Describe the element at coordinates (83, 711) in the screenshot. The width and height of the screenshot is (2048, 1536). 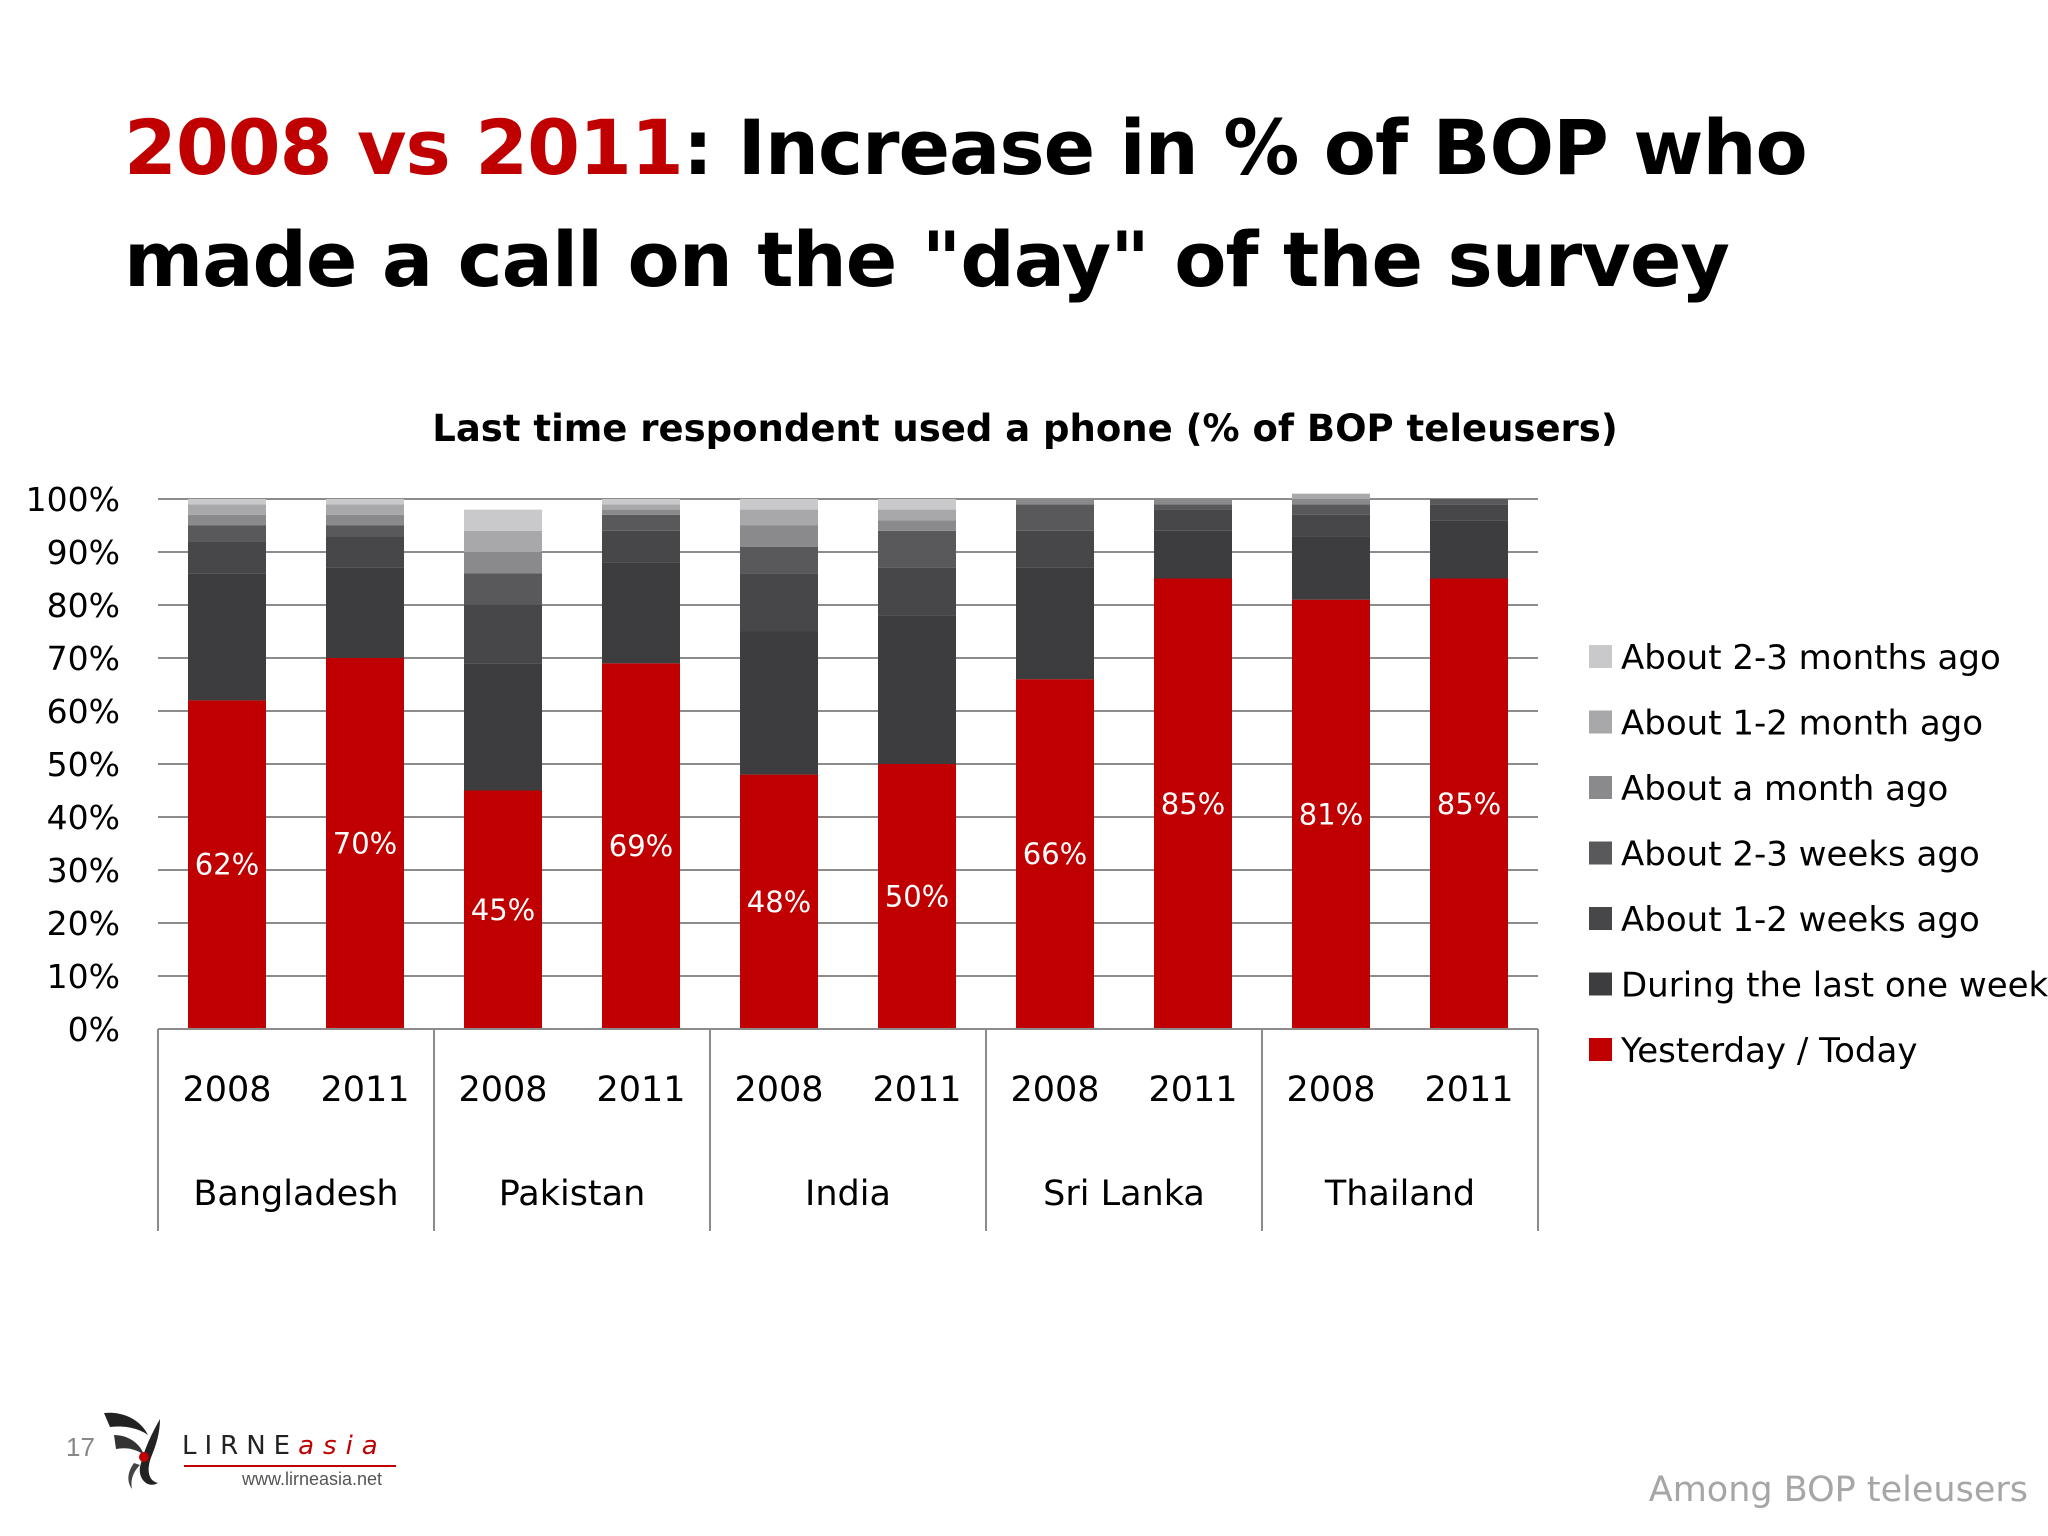
I see `y-tick-label: 60%` at that location.